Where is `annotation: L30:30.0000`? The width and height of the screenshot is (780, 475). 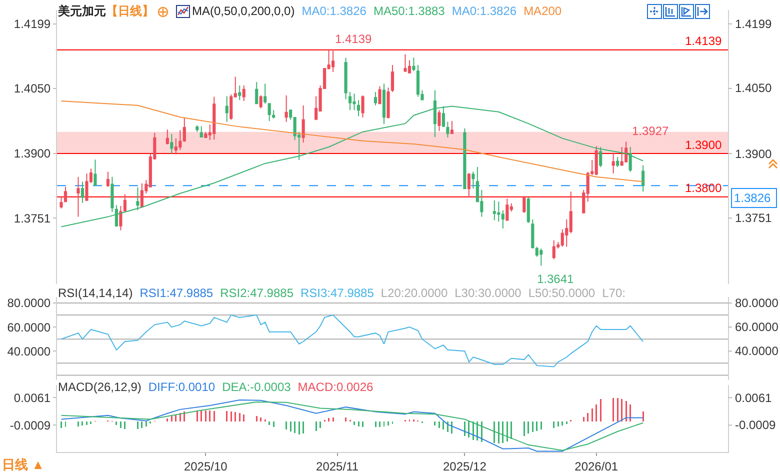 annotation: L30:30.0000 is located at coordinates (488, 293).